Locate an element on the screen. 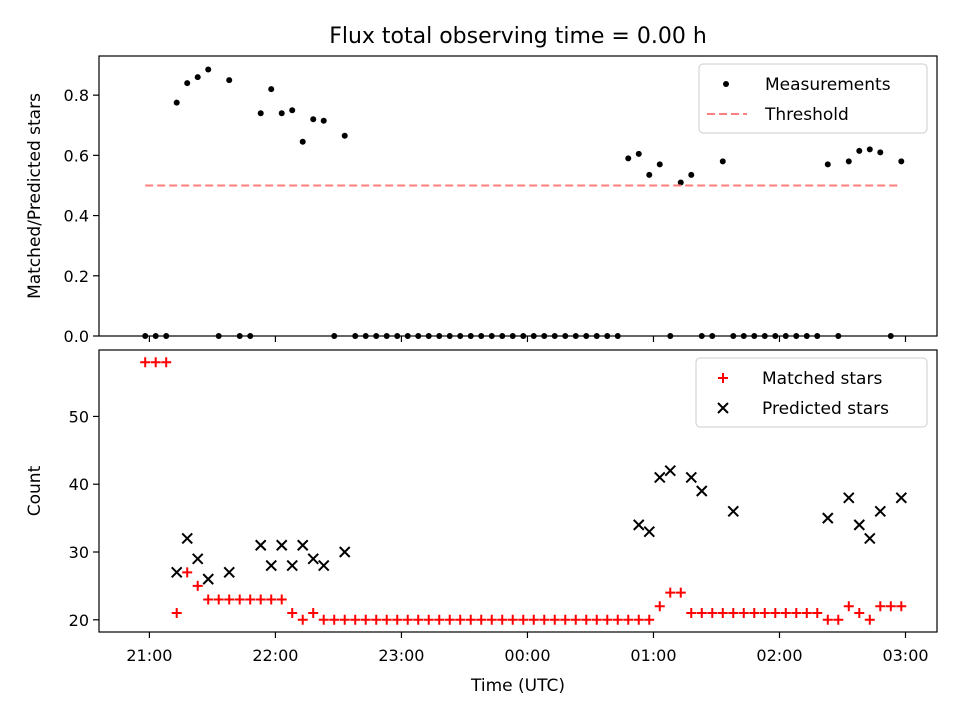 The height and width of the screenshot is (720, 960). count-x-tick-label: 03:00 is located at coordinates (905, 655).